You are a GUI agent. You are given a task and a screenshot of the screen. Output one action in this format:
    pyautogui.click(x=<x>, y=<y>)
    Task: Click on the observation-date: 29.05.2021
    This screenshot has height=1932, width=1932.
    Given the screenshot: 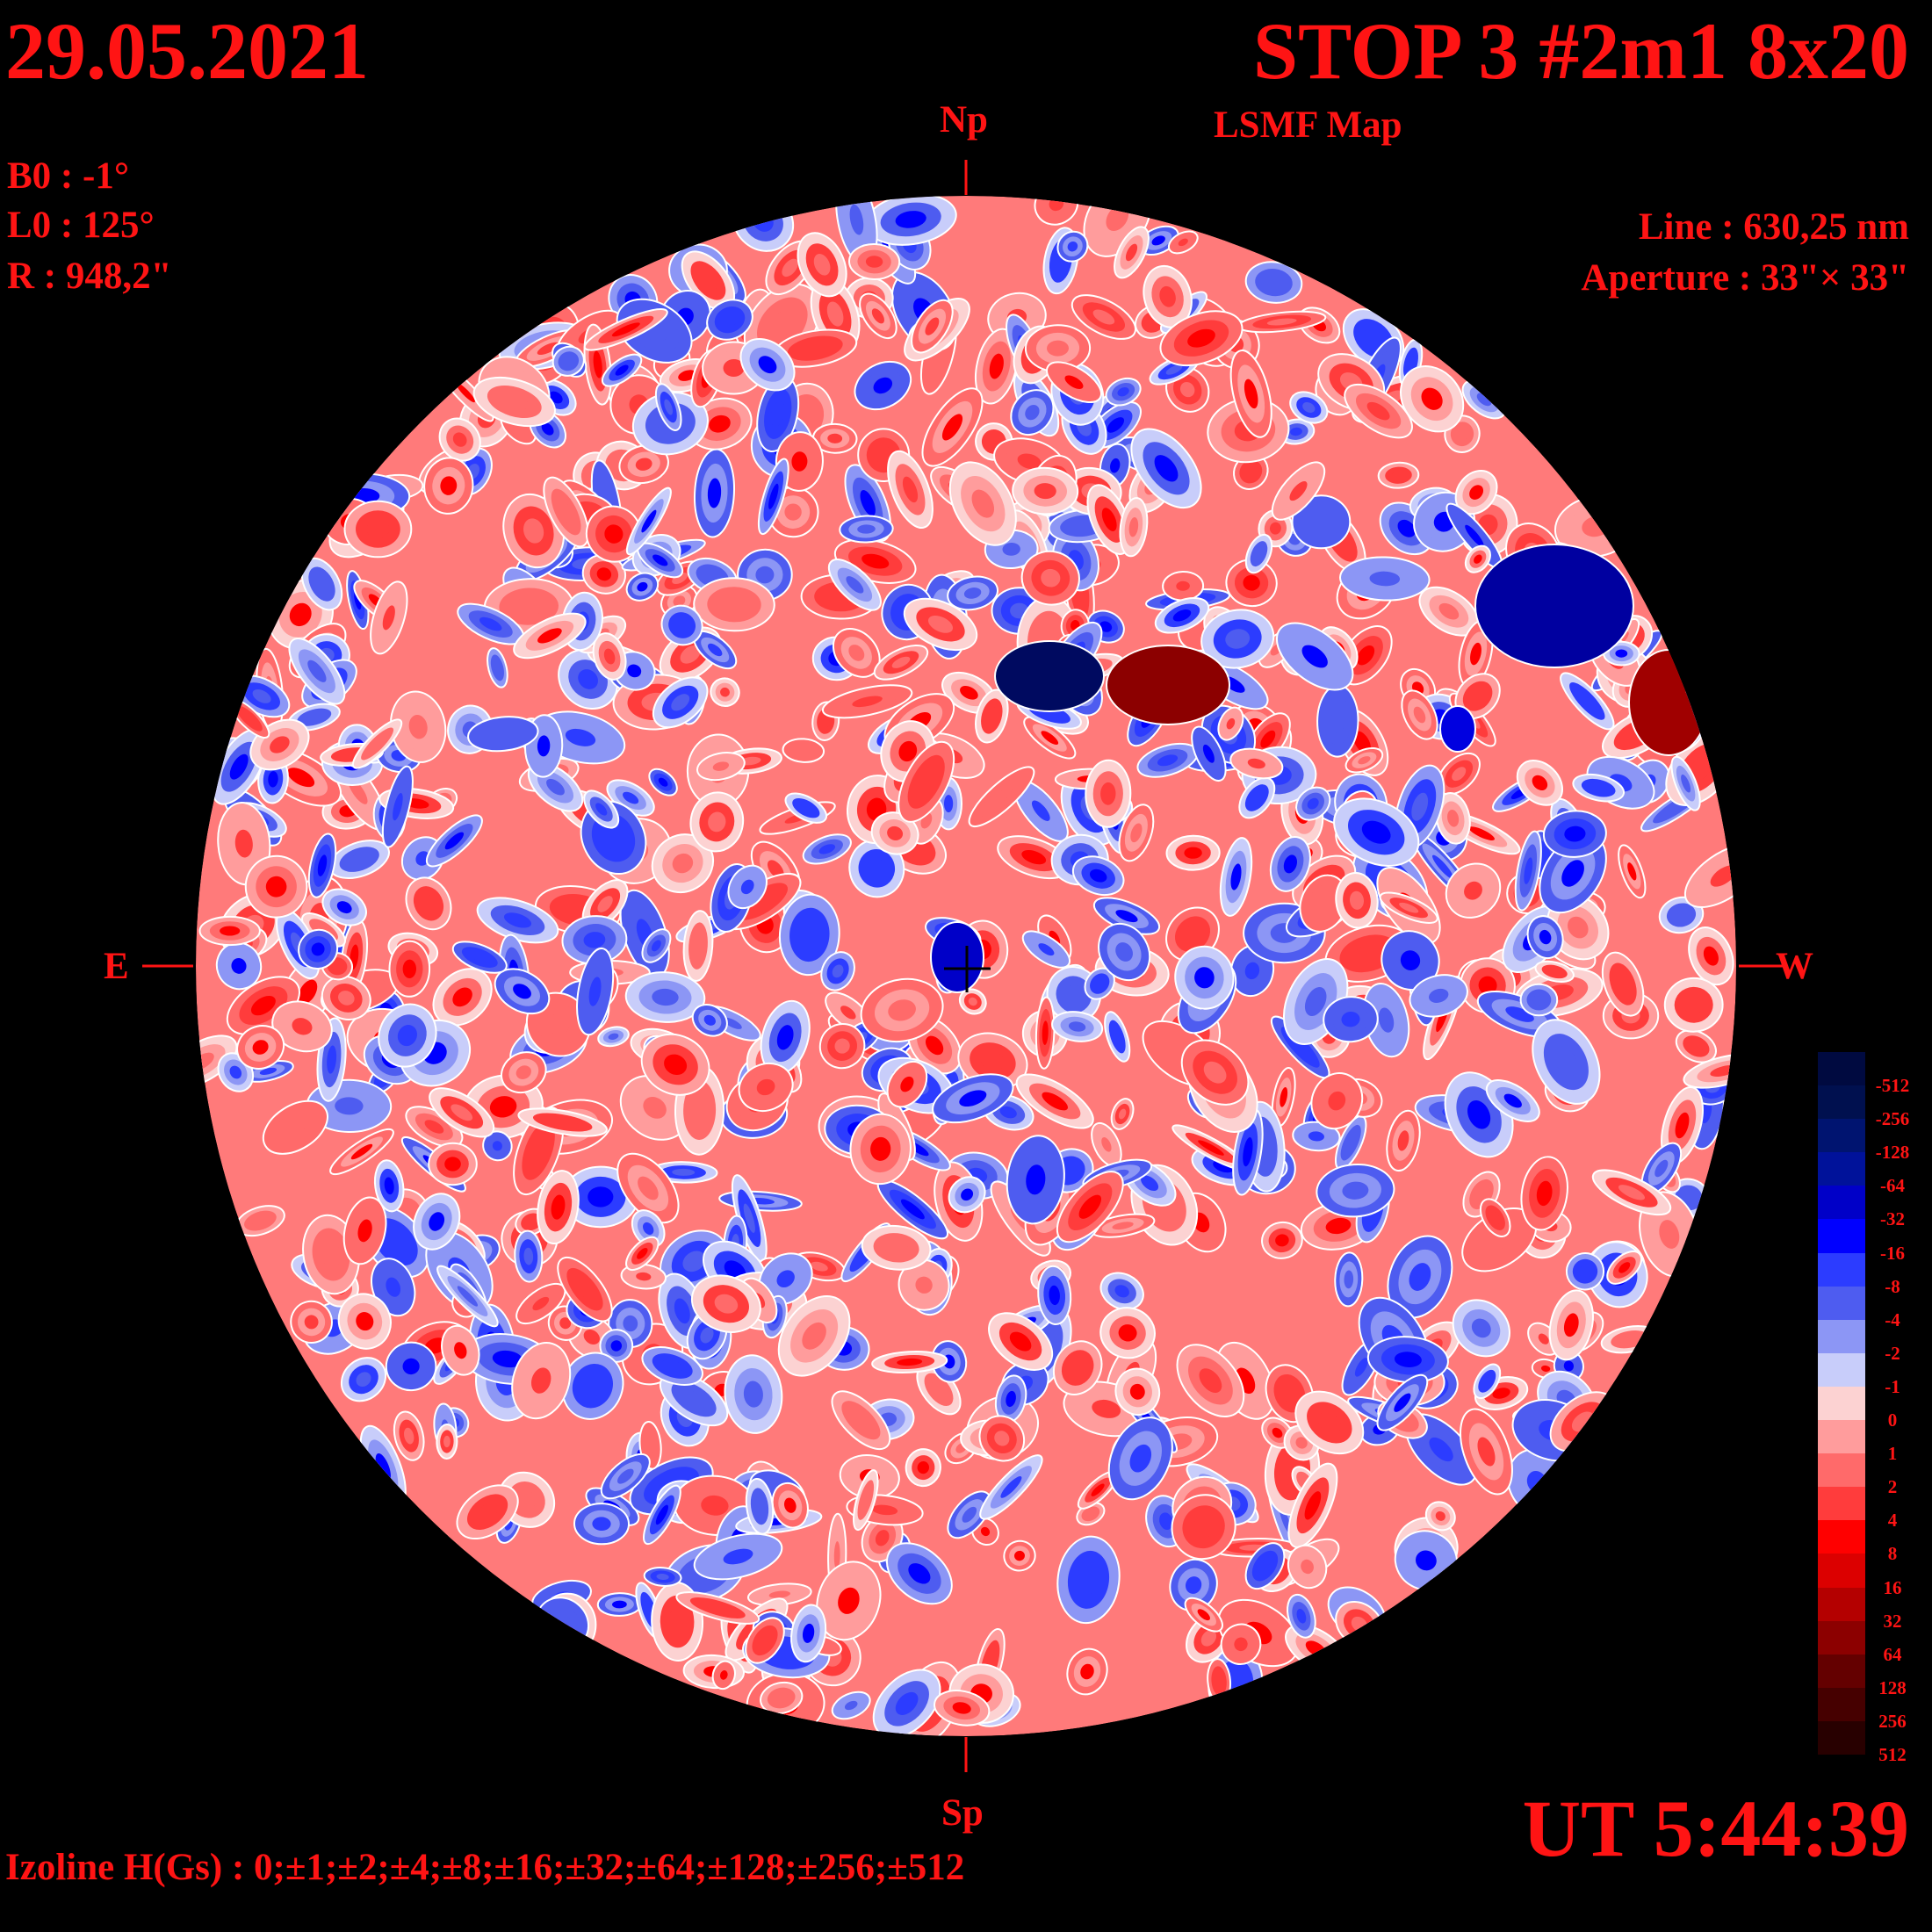 What is the action you would take?
    pyautogui.click(x=187, y=51)
    